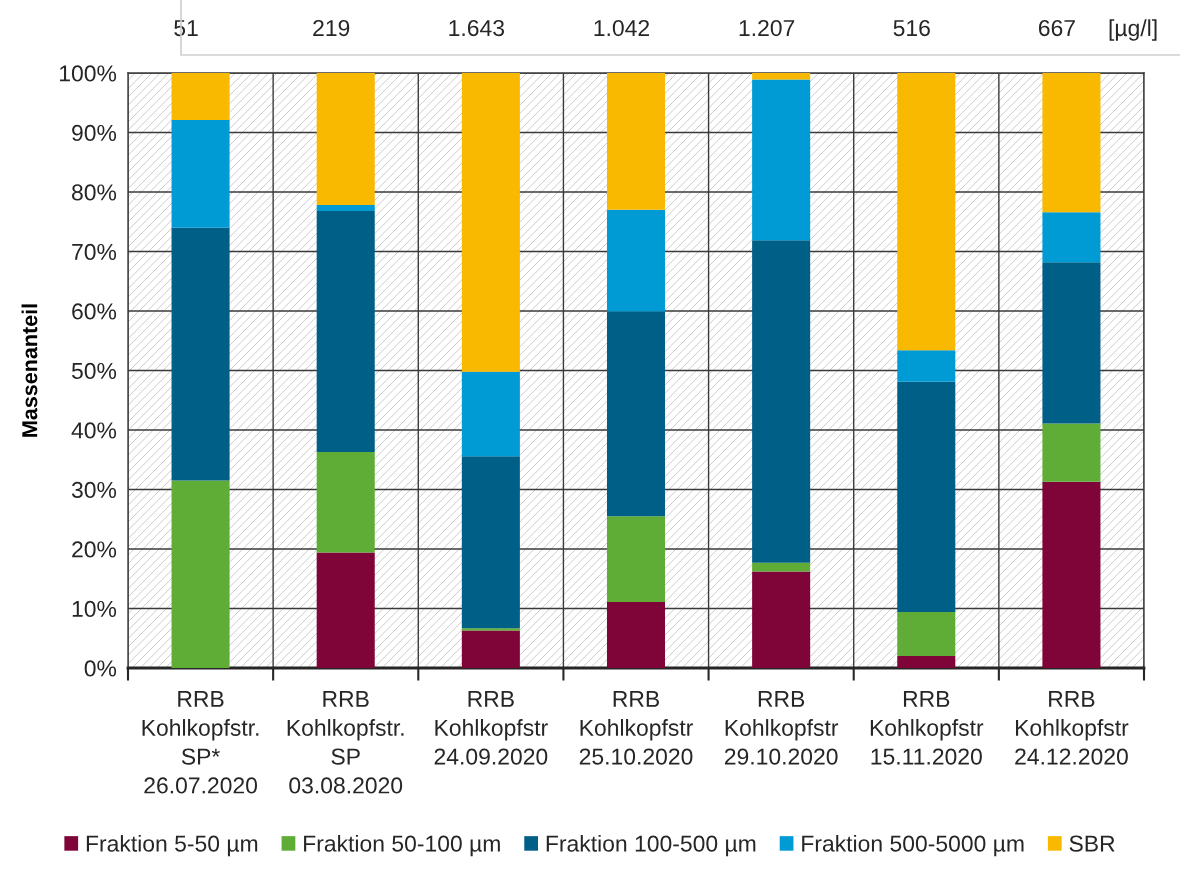  Describe the element at coordinates (767, 28) in the screenshot. I see `text: 1.207` at that location.